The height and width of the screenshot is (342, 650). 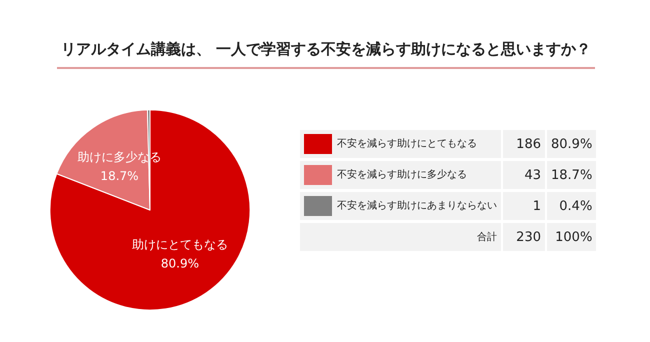 I want to click on legend-label: 不安を減らす助けにあまりならない, so click(x=401, y=206).